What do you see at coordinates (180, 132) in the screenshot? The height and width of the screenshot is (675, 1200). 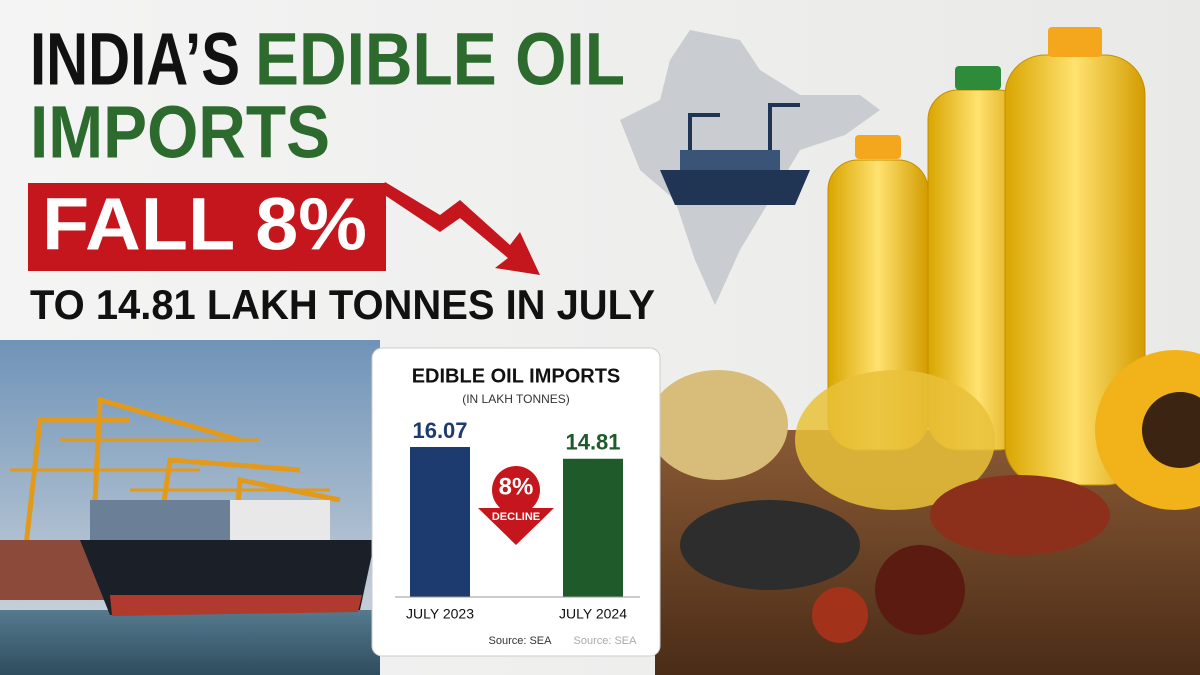 I see `headline-word: IMPORTS` at bounding box center [180, 132].